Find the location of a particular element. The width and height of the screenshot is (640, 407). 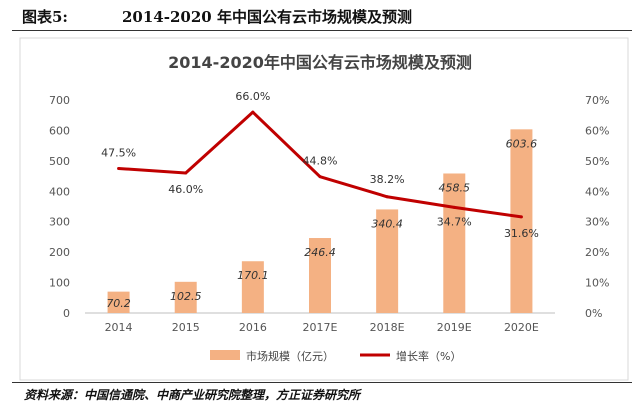

x-tick-label: 2017E is located at coordinates (320, 327).